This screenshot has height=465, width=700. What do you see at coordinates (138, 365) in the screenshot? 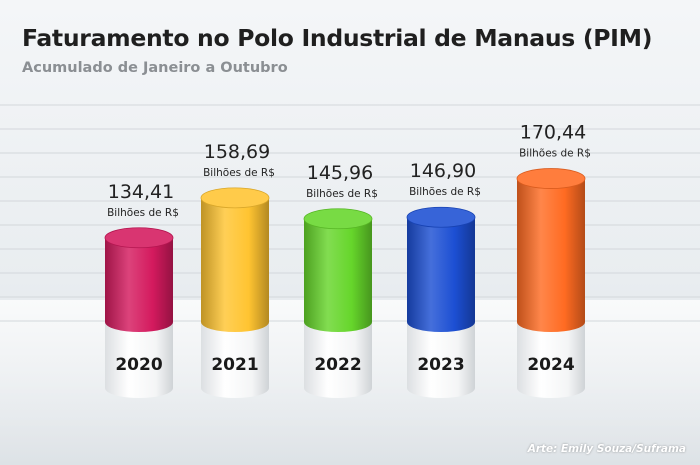
I see `year-label: 2020` at bounding box center [138, 365].